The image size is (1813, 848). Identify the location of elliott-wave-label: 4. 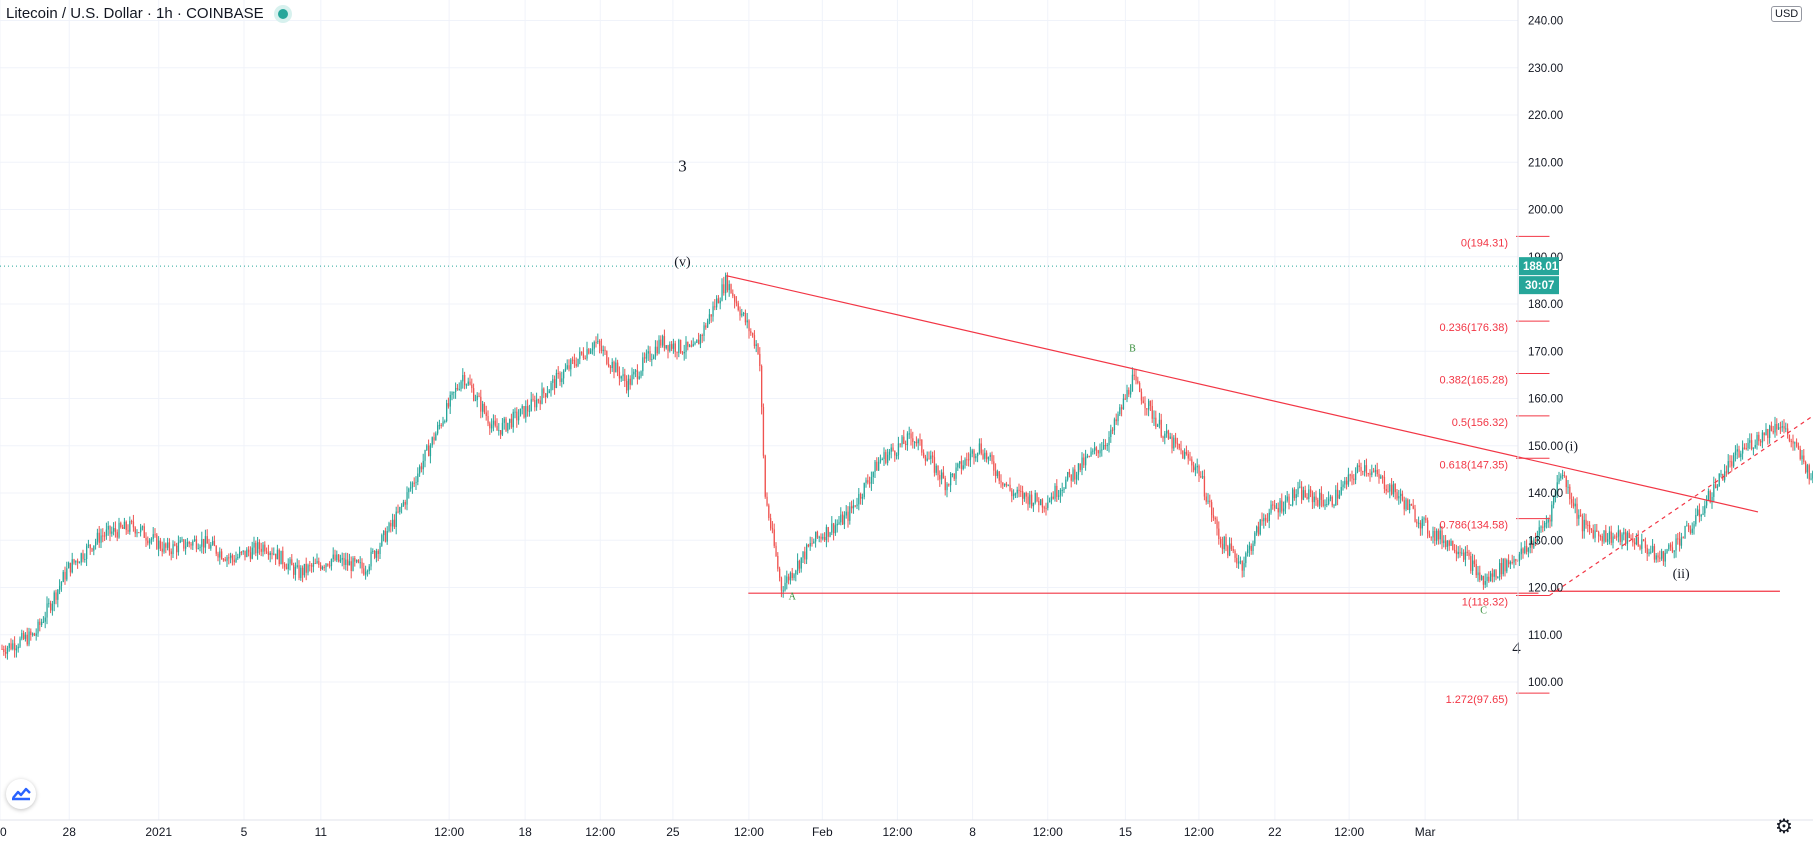
(1516, 648).